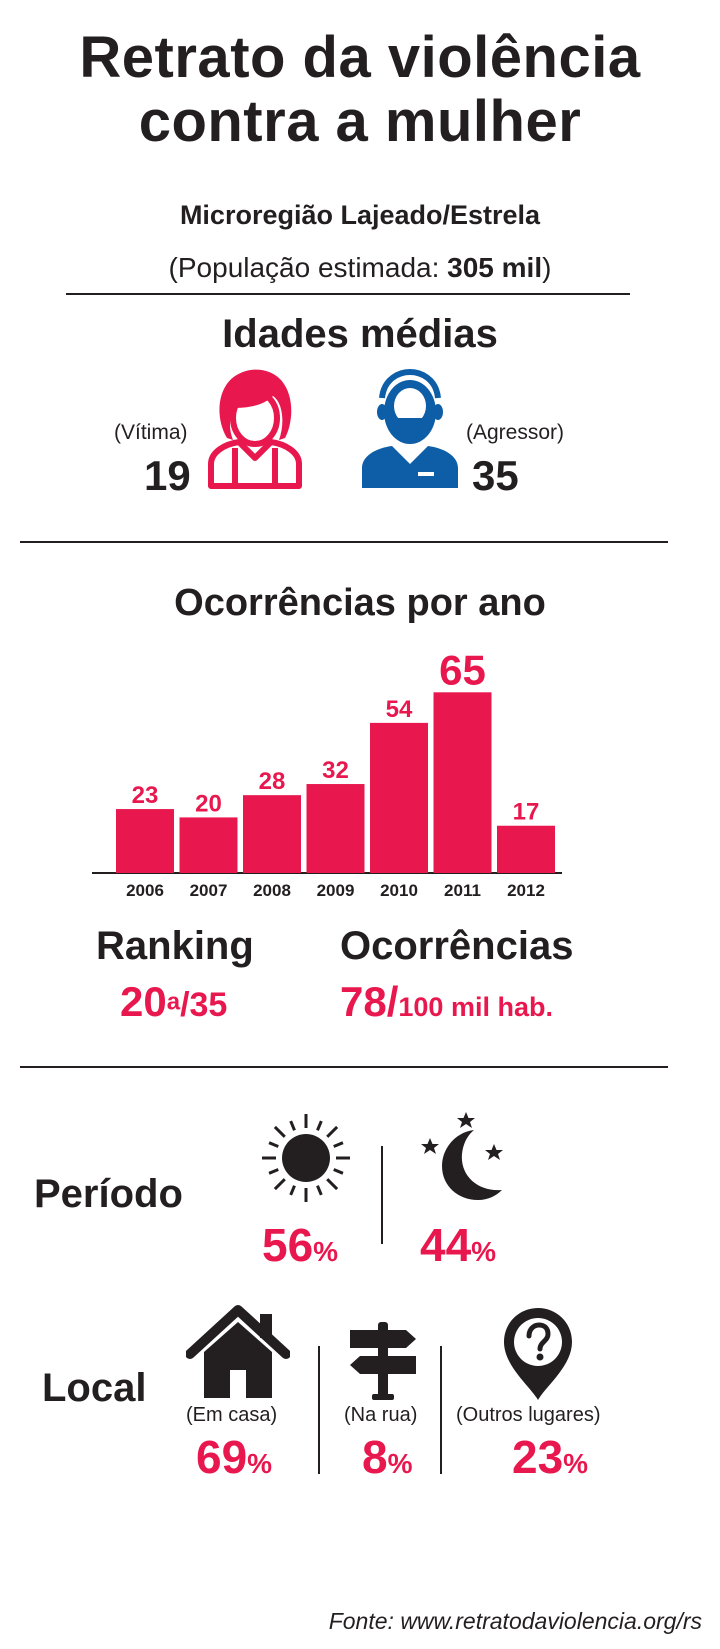  Describe the element at coordinates (457, 946) in the screenshot. I see `occurrences-label: Ocorrências` at that location.